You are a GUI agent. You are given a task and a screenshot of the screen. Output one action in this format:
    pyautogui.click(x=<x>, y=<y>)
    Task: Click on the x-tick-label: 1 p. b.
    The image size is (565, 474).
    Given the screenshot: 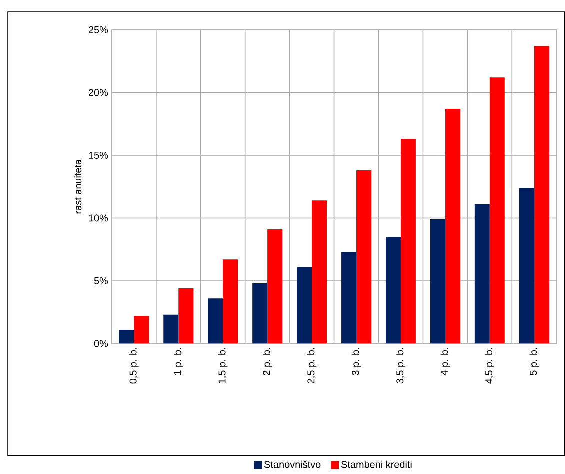 What is the action you would take?
    pyautogui.click(x=179, y=362)
    